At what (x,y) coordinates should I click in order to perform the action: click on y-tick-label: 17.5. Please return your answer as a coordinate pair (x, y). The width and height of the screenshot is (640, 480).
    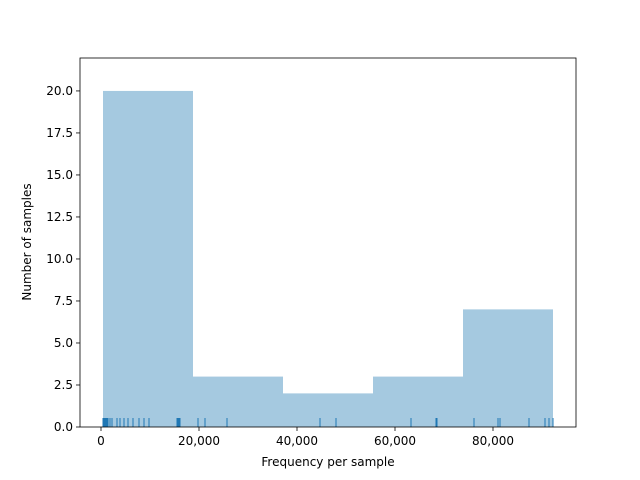
    Looking at the image, I should click on (59, 133).